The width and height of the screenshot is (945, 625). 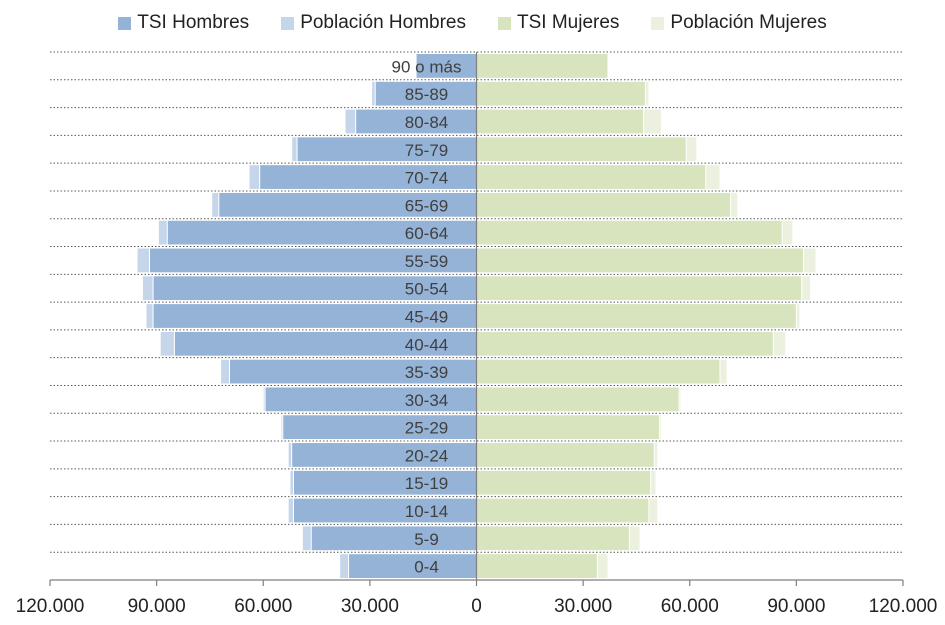 I want to click on category-label: 20-24, so click(x=426, y=455).